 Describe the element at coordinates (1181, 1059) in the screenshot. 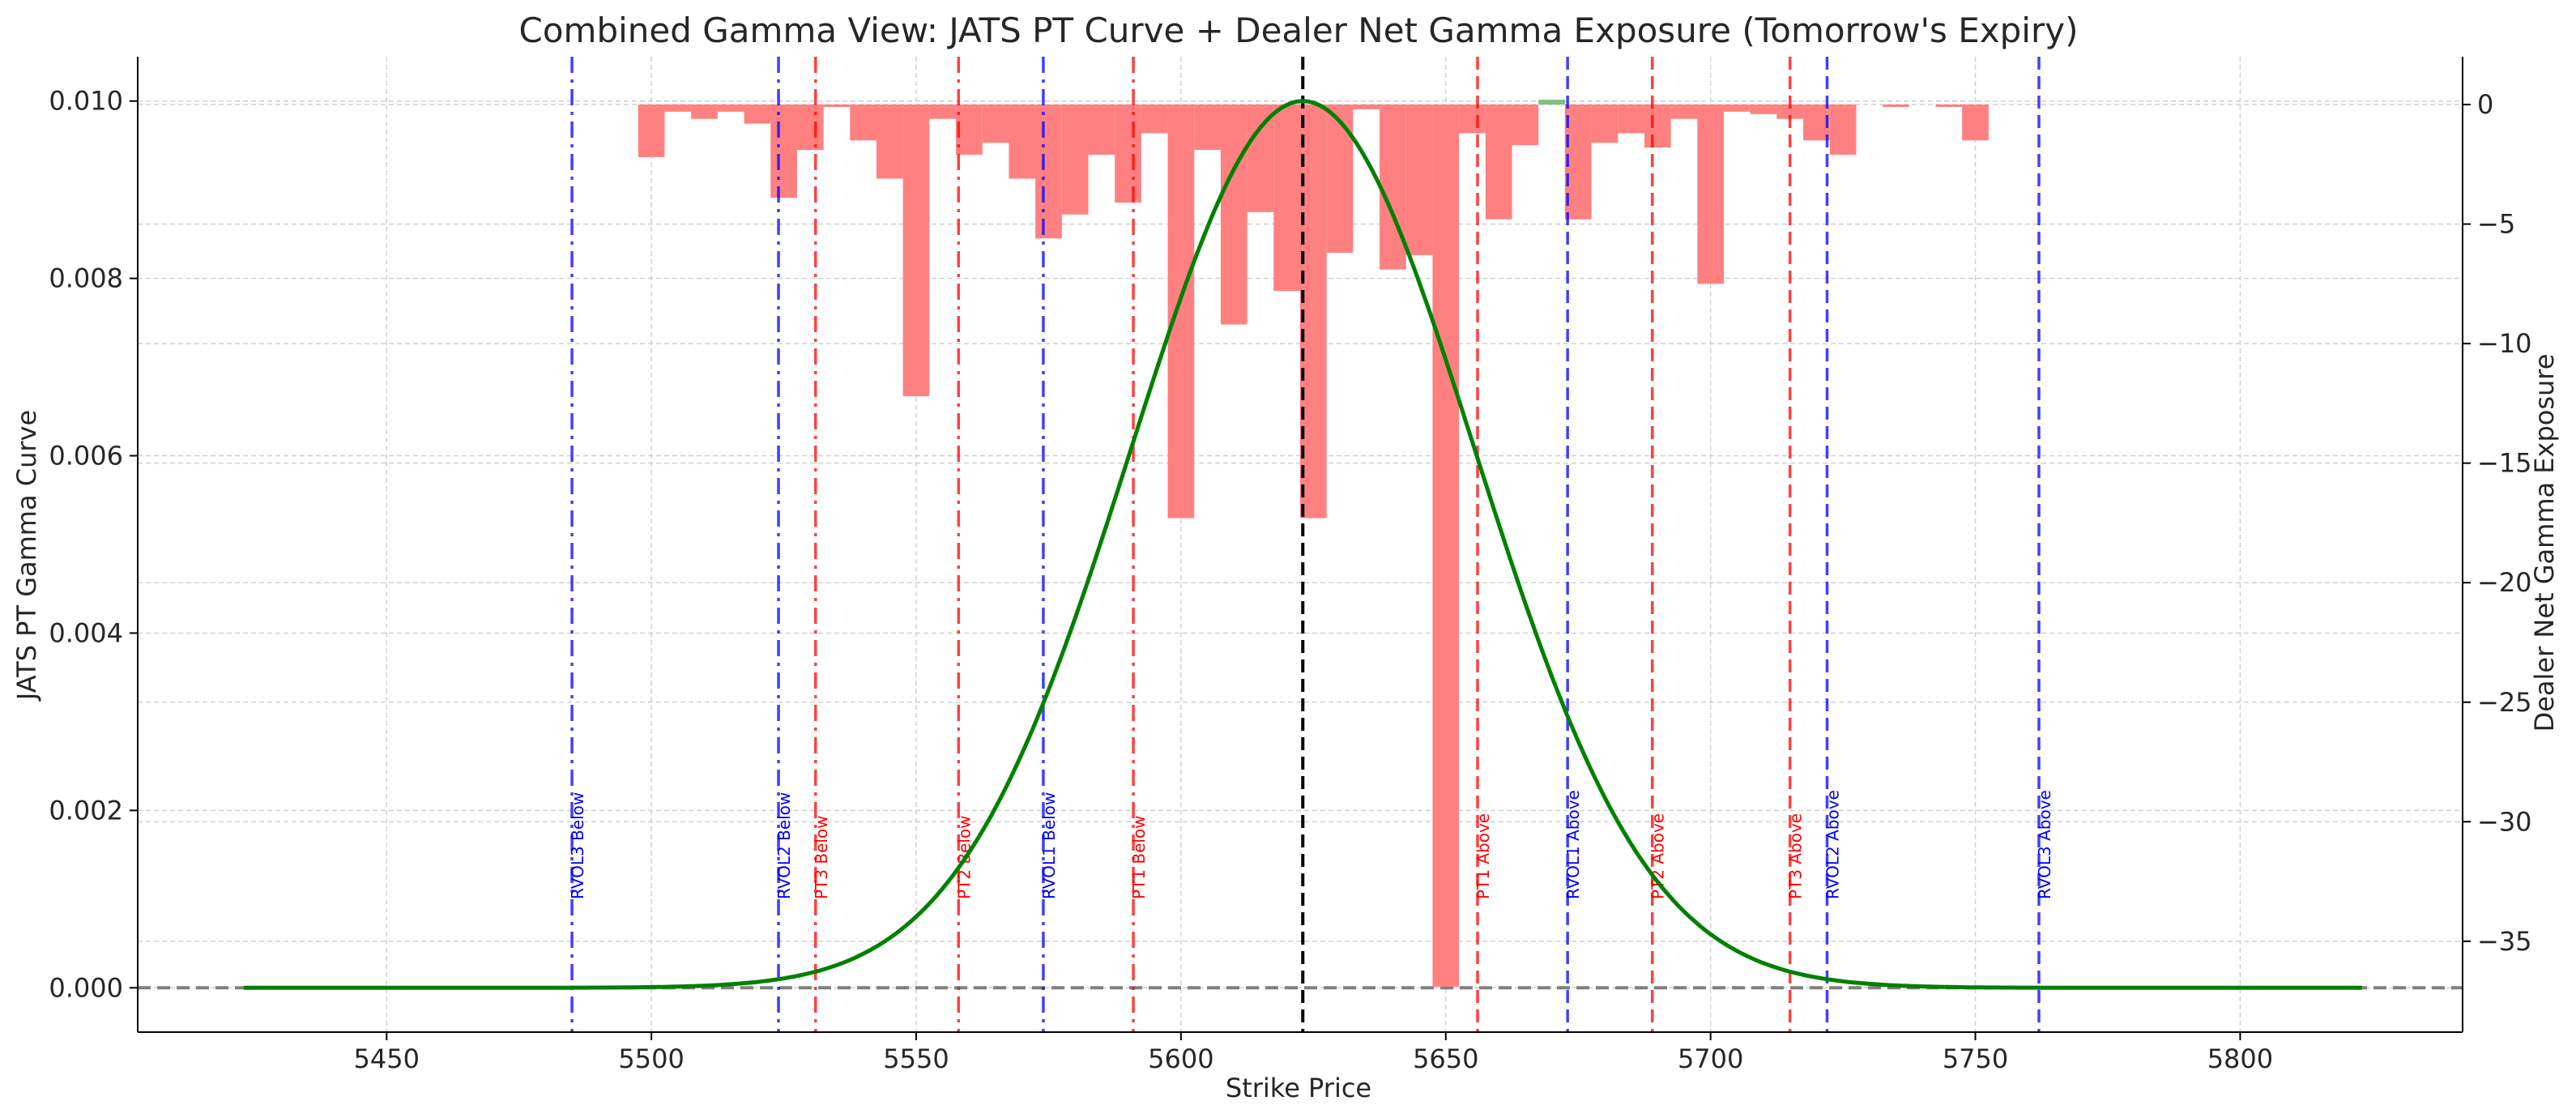

I see `x-tick-label: 5600` at that location.